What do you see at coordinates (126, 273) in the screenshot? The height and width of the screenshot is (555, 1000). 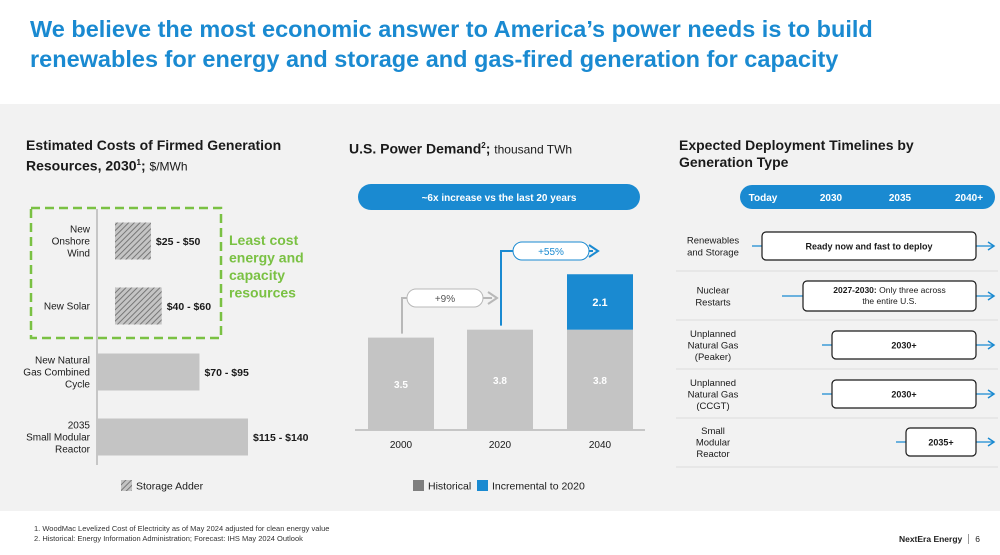 I see `least-cost-box` at bounding box center [126, 273].